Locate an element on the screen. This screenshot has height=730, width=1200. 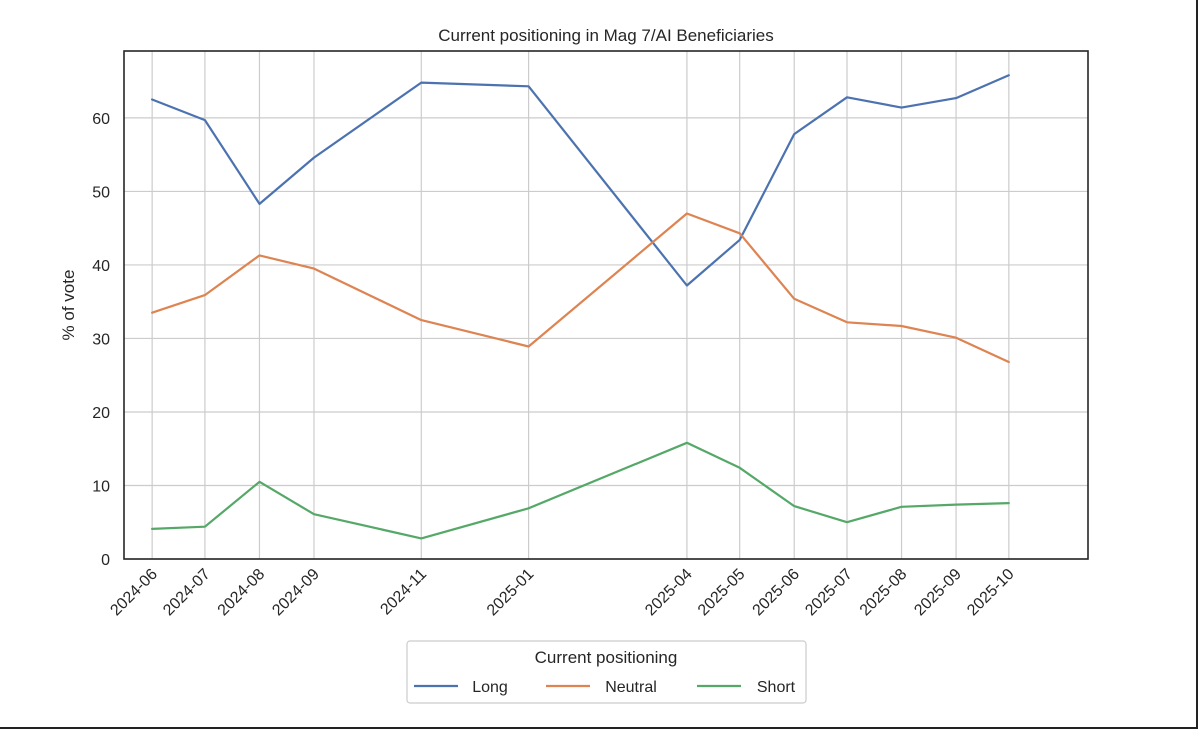
x-tick-label: 2025-01 is located at coordinates (511, 593).